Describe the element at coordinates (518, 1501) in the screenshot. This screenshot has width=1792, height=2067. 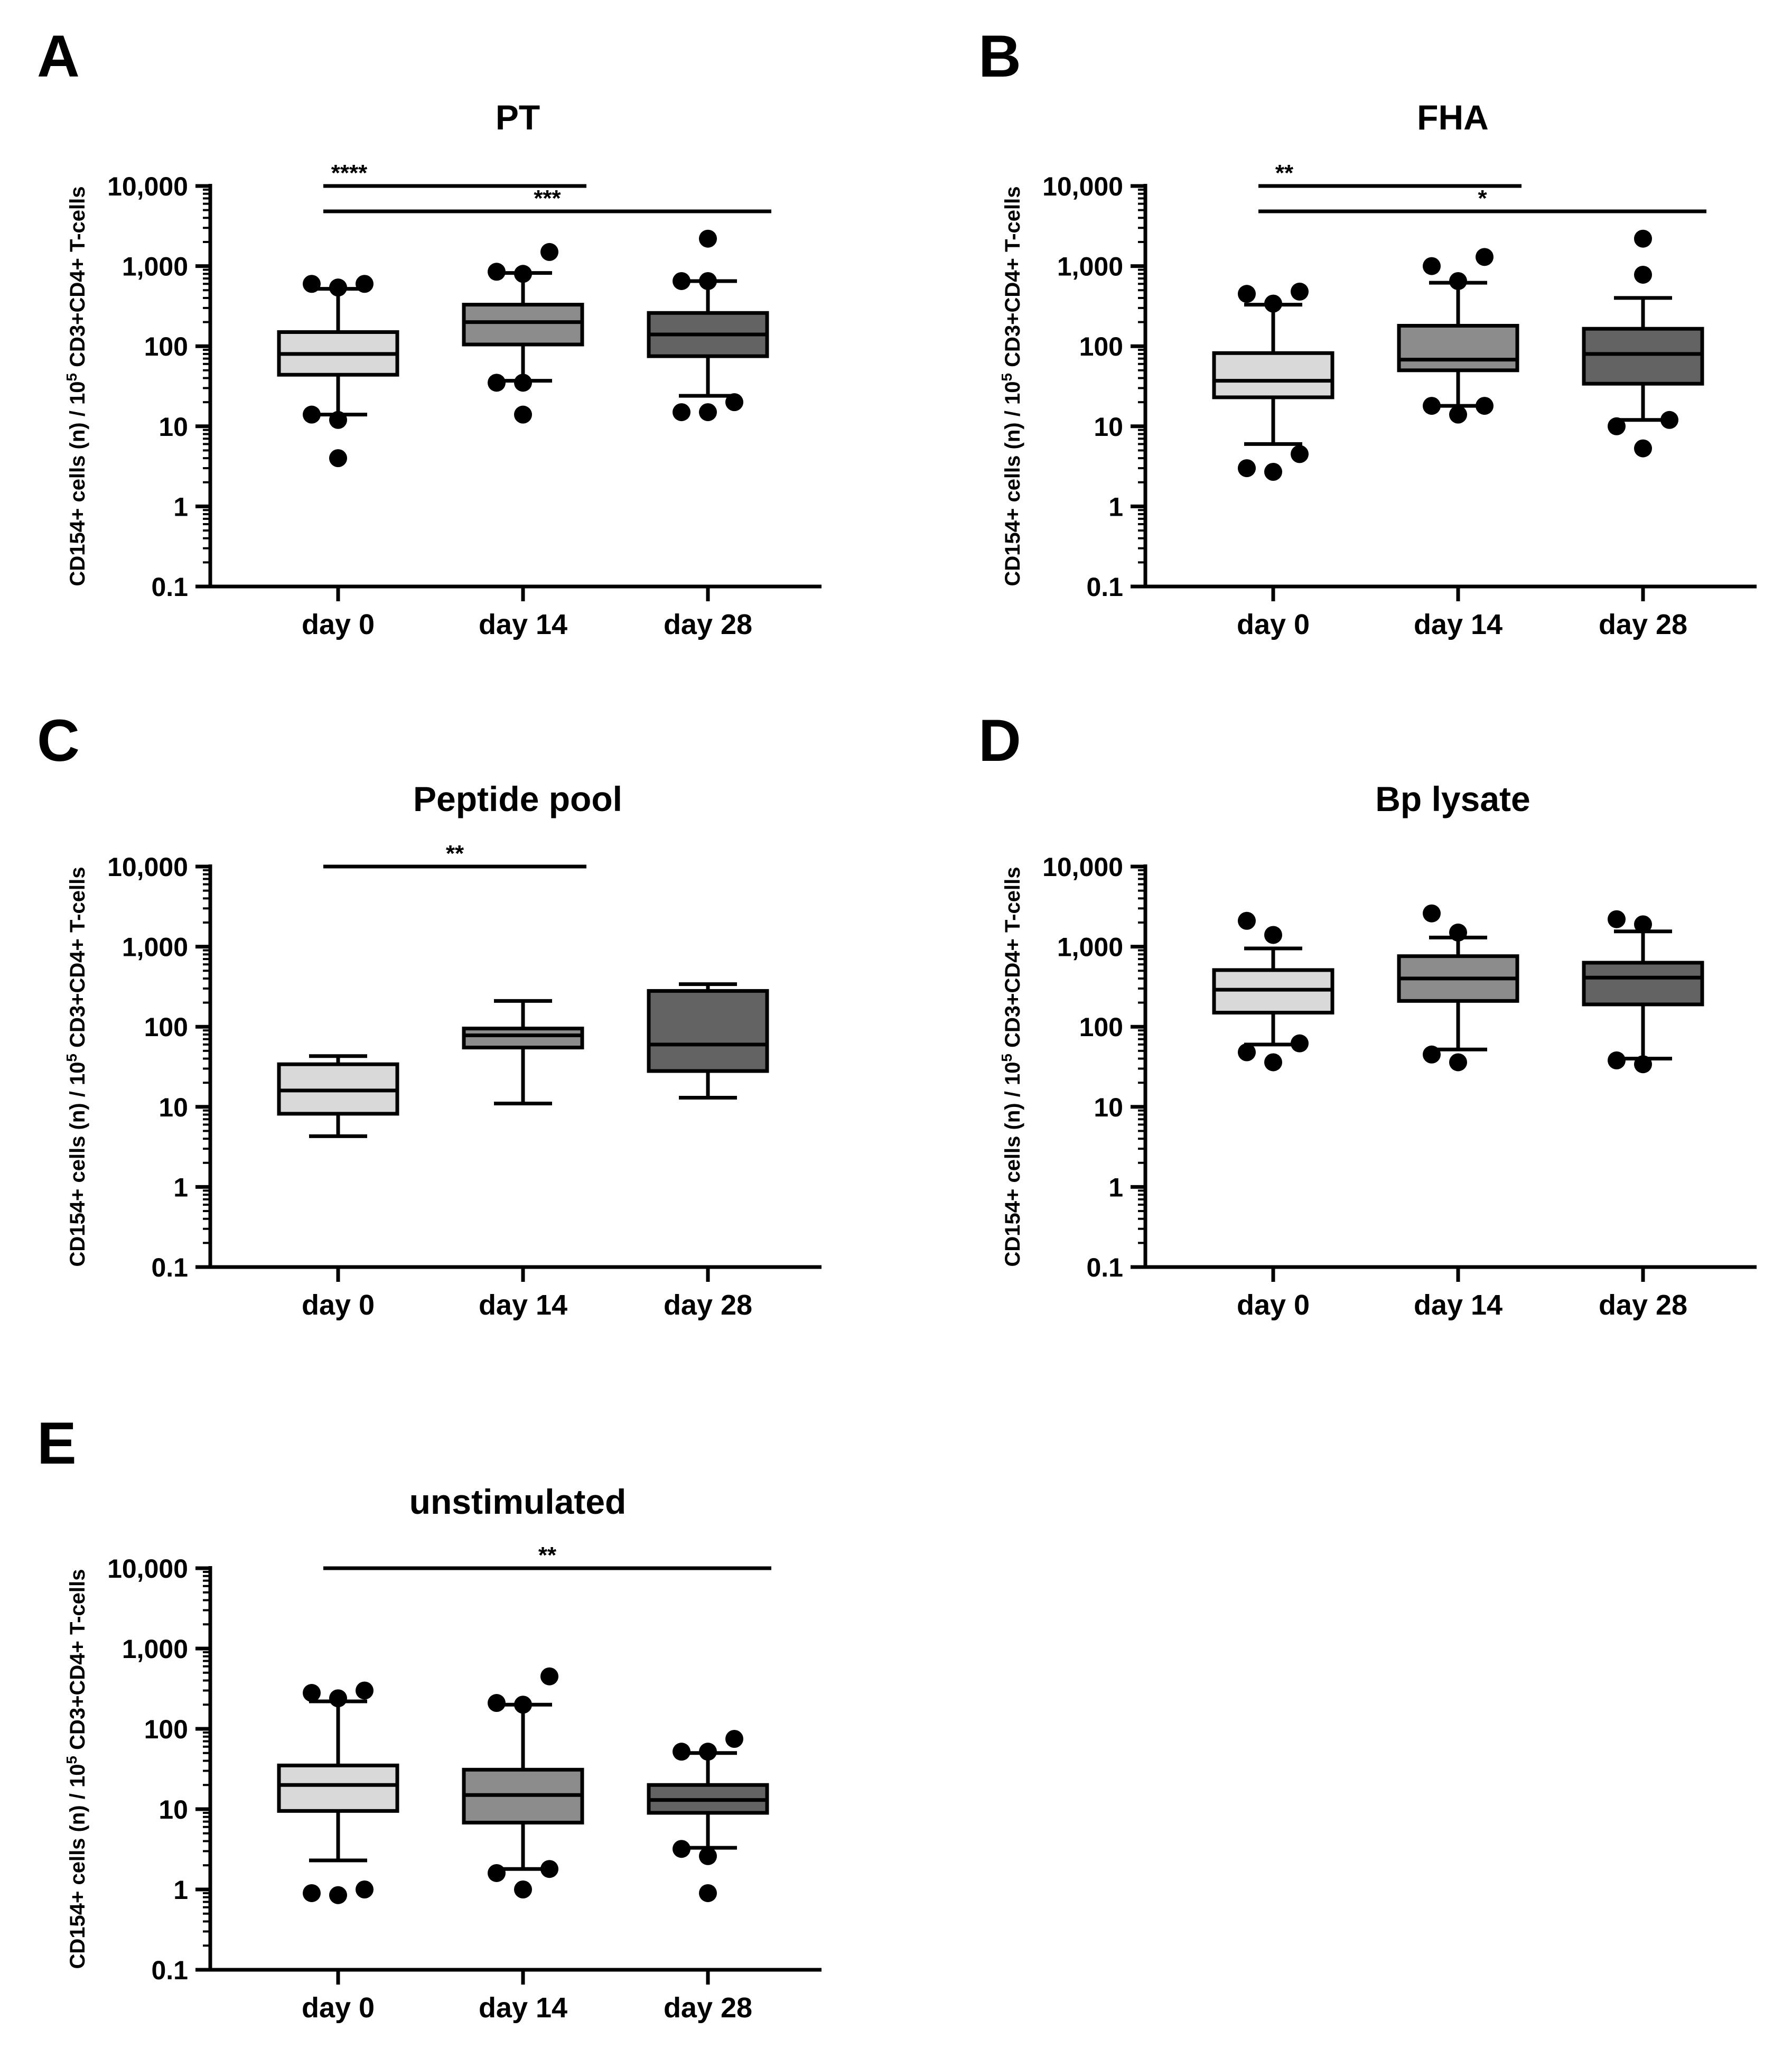
I see `panel-title: unstimulated` at that location.